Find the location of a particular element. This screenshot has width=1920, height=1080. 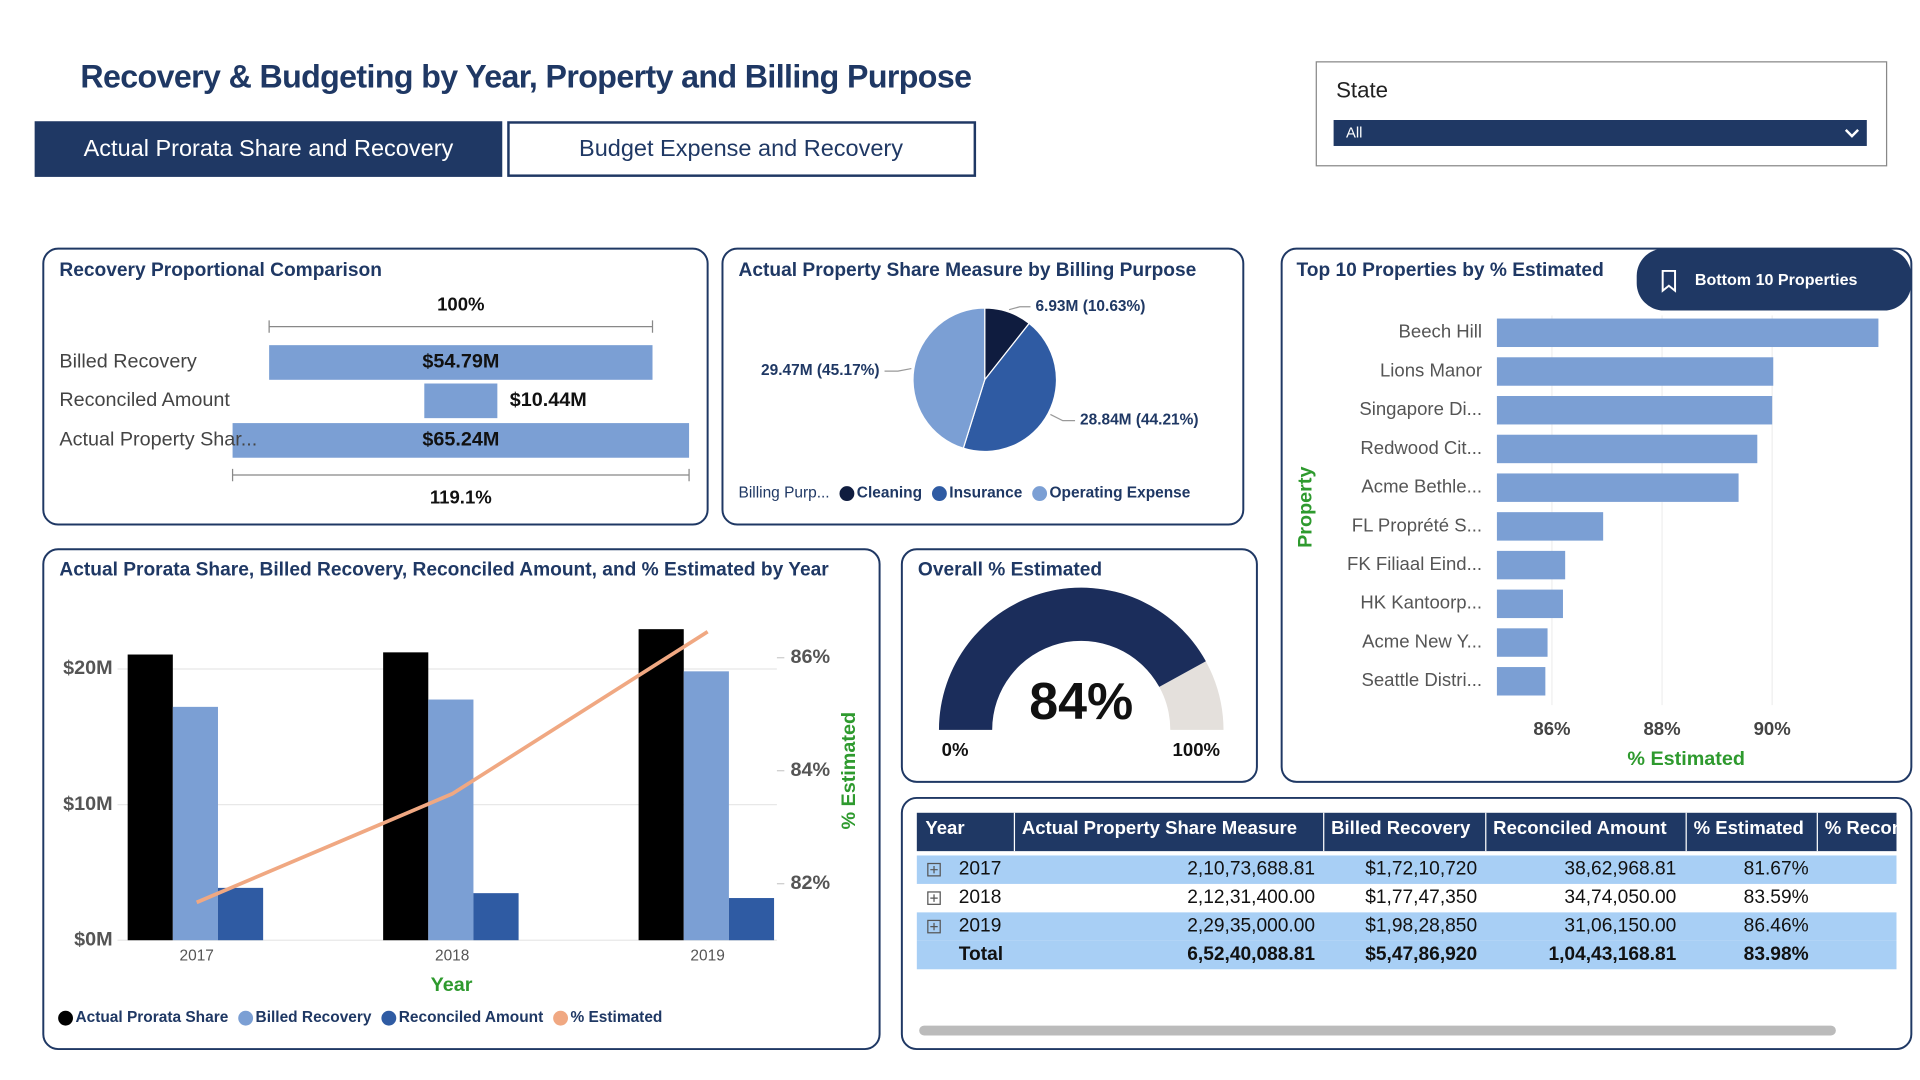

cell: Total is located at coordinates (981, 954).